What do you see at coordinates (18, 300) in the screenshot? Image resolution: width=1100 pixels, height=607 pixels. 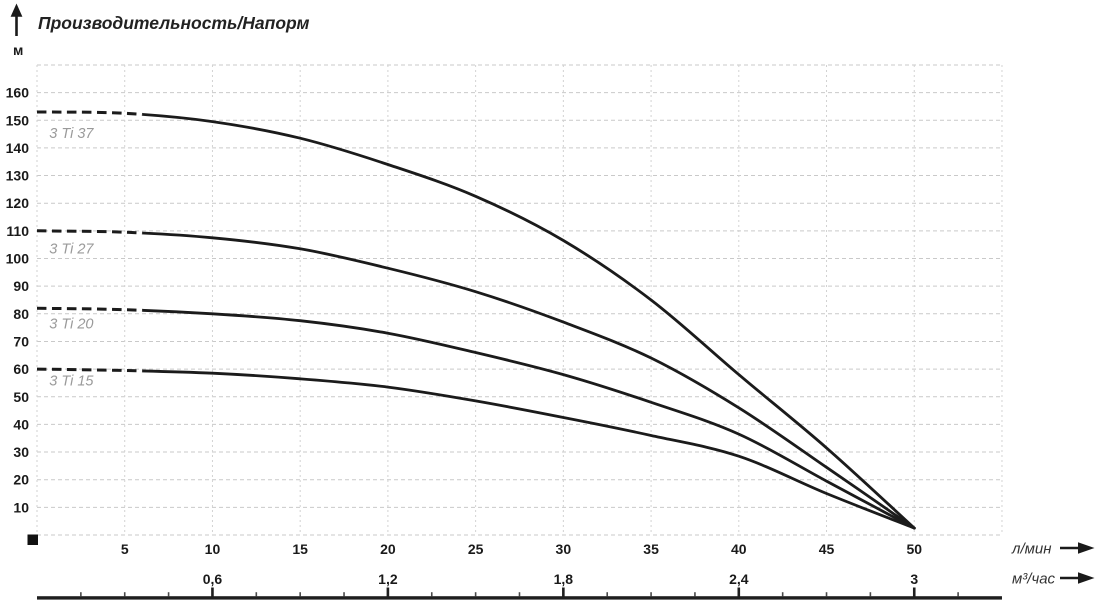 I see `y-axis-tick-labels: 10 20 30 40 50 60 70 80 90 100 110 120 130 140 150 160` at bounding box center [18, 300].